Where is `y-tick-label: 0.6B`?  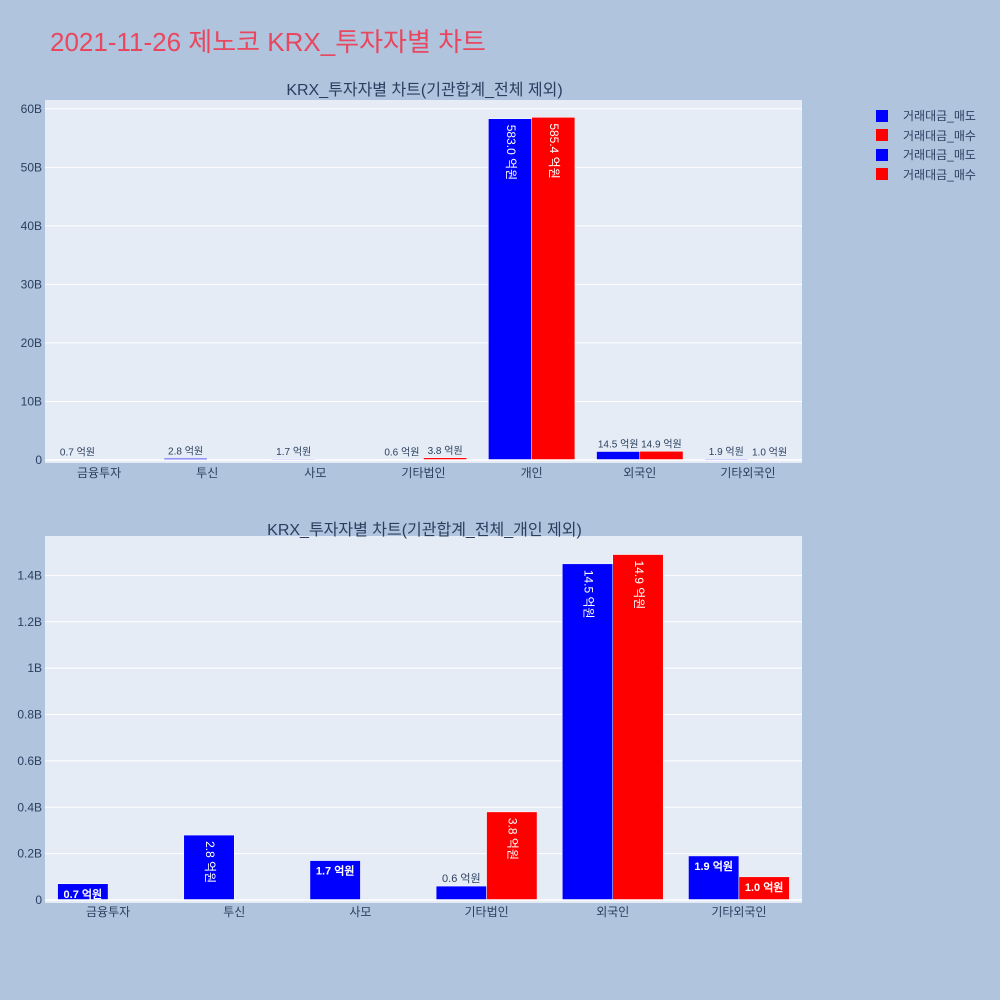
y-tick-label: 0.6B is located at coordinates (29, 761).